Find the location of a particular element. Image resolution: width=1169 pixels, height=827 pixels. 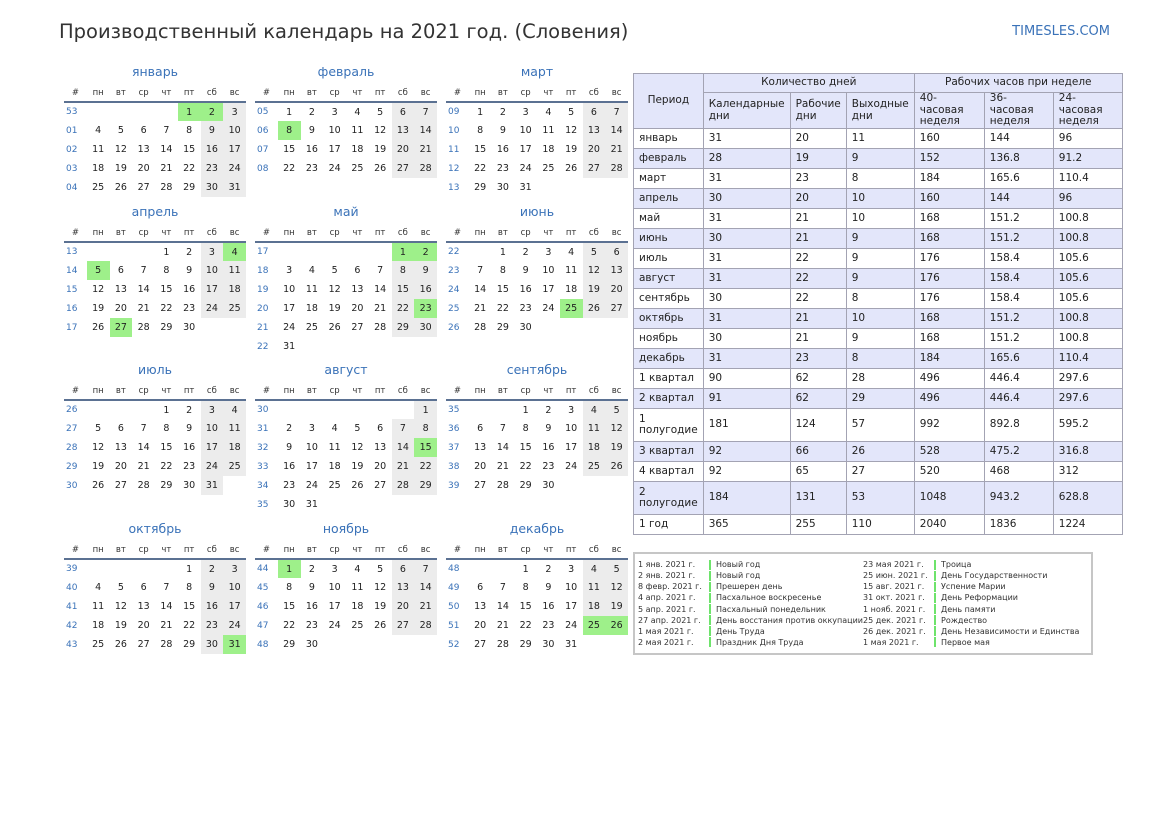

holiday-entry: 31 окт. 2021 г. День Реформации is located at coordinates (978, 597).